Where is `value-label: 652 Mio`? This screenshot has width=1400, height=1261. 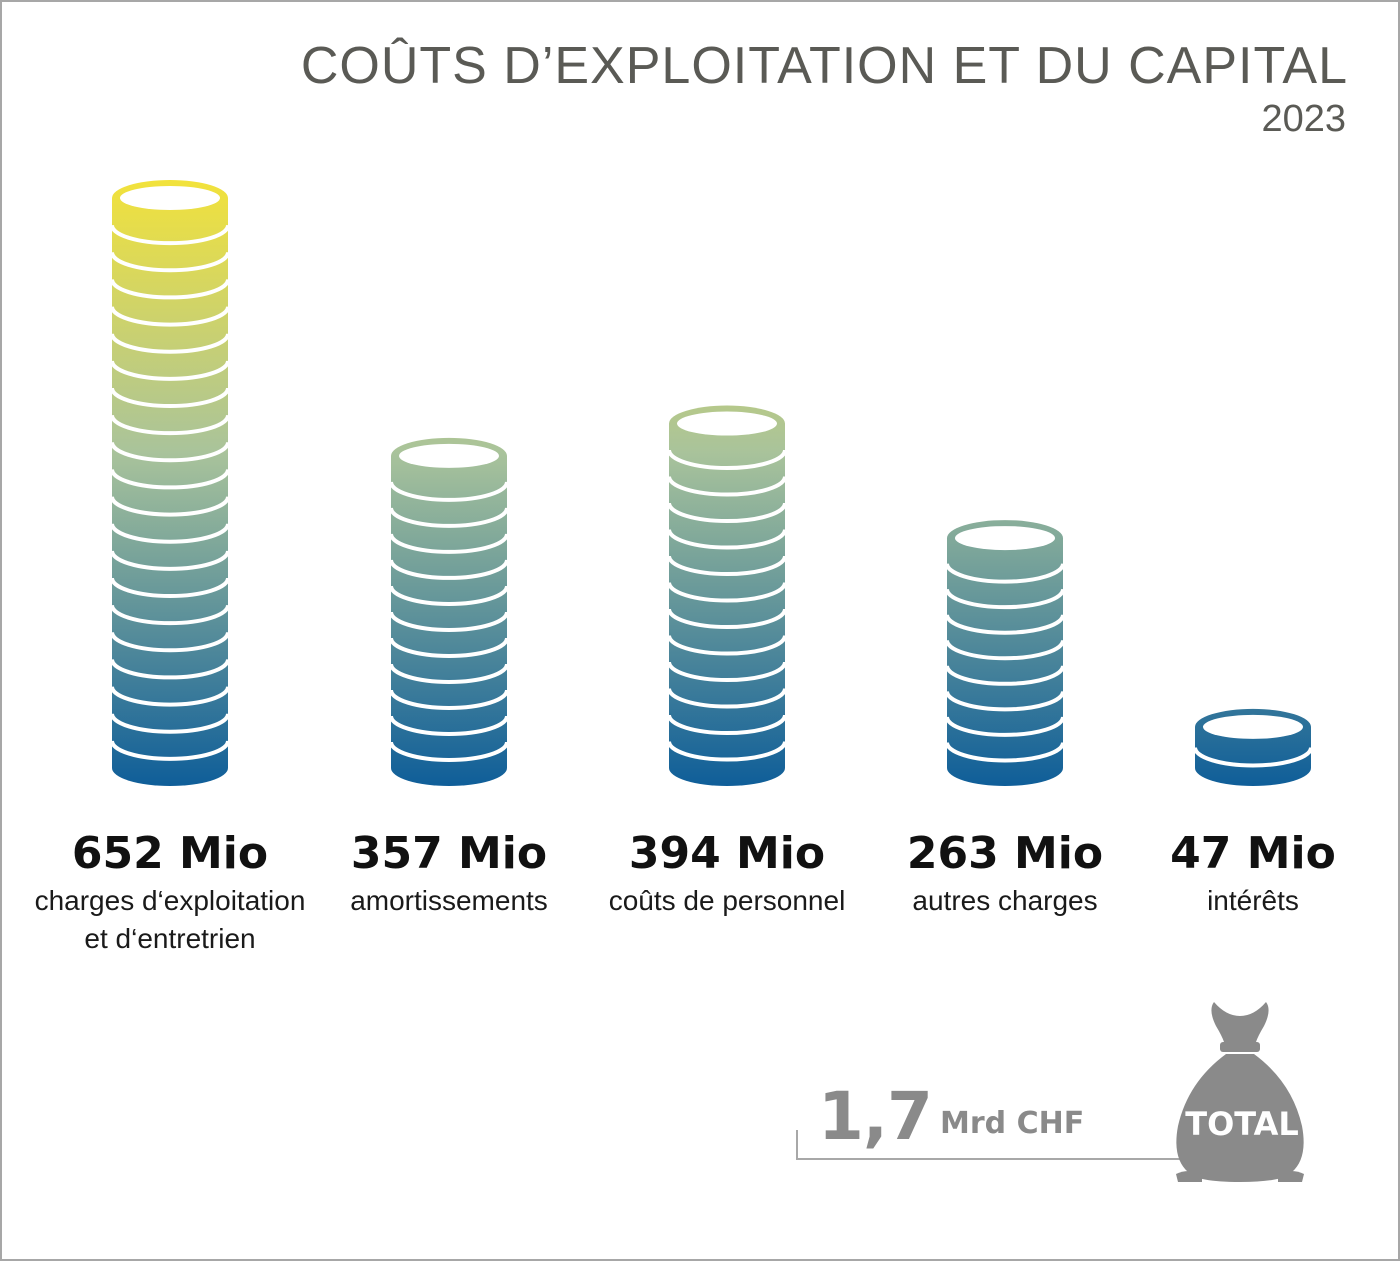 value-label: 652 Mio is located at coordinates (170, 853).